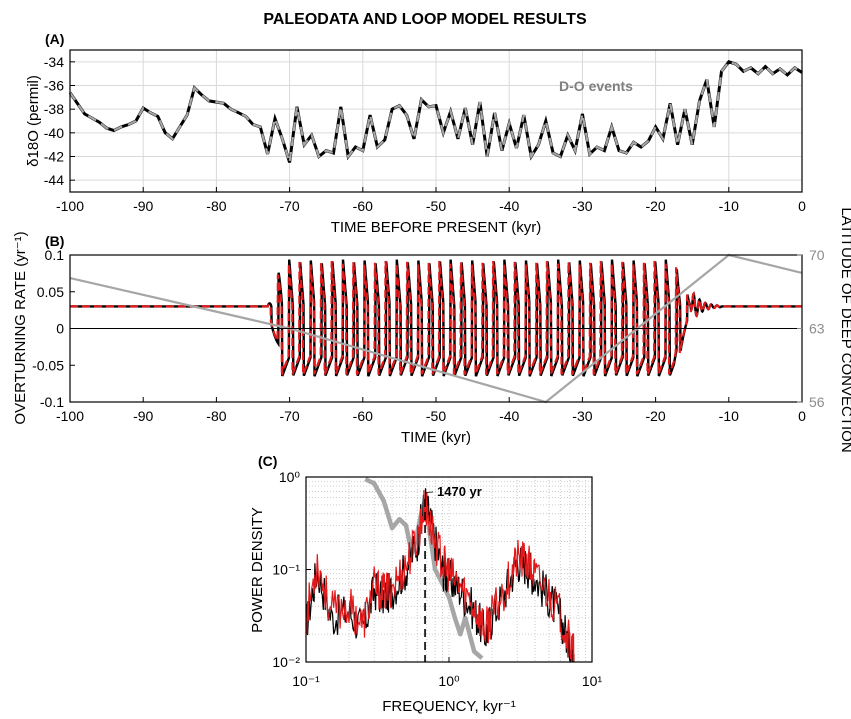  What do you see at coordinates (33, 121) in the screenshot?
I see `panel-a-ylabel: δ18O (permil)` at bounding box center [33, 121].